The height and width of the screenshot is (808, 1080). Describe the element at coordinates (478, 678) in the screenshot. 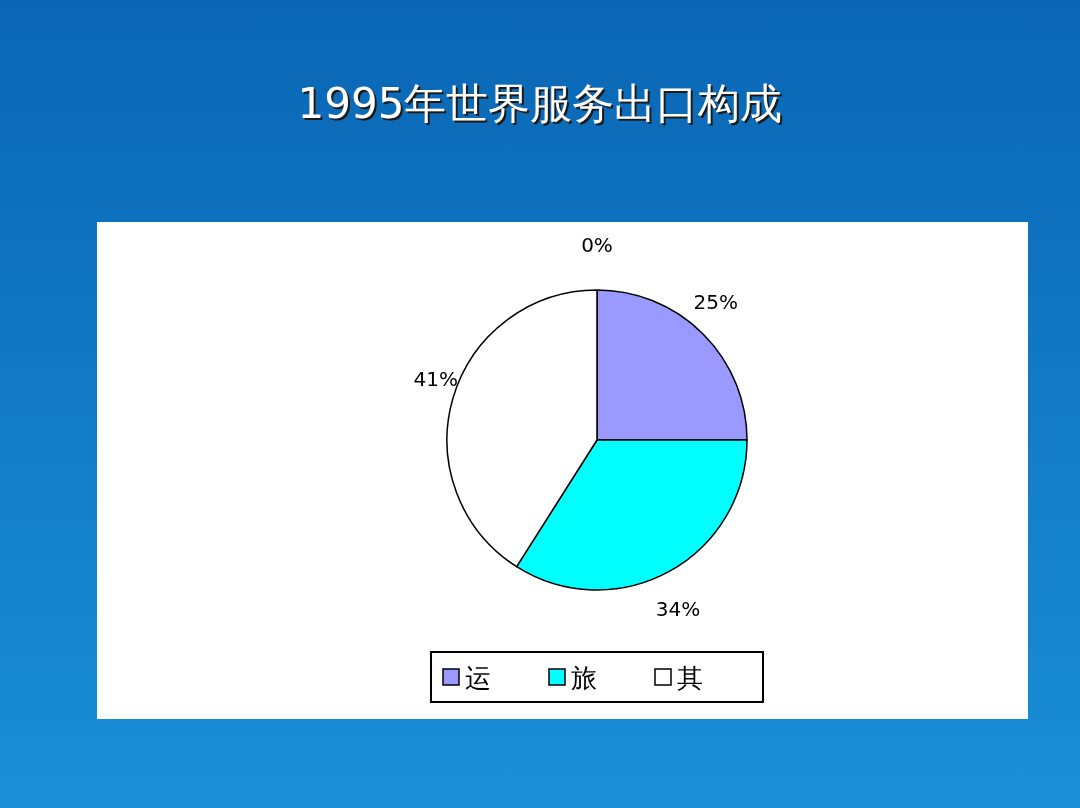

I see `legend-label: 运` at that location.